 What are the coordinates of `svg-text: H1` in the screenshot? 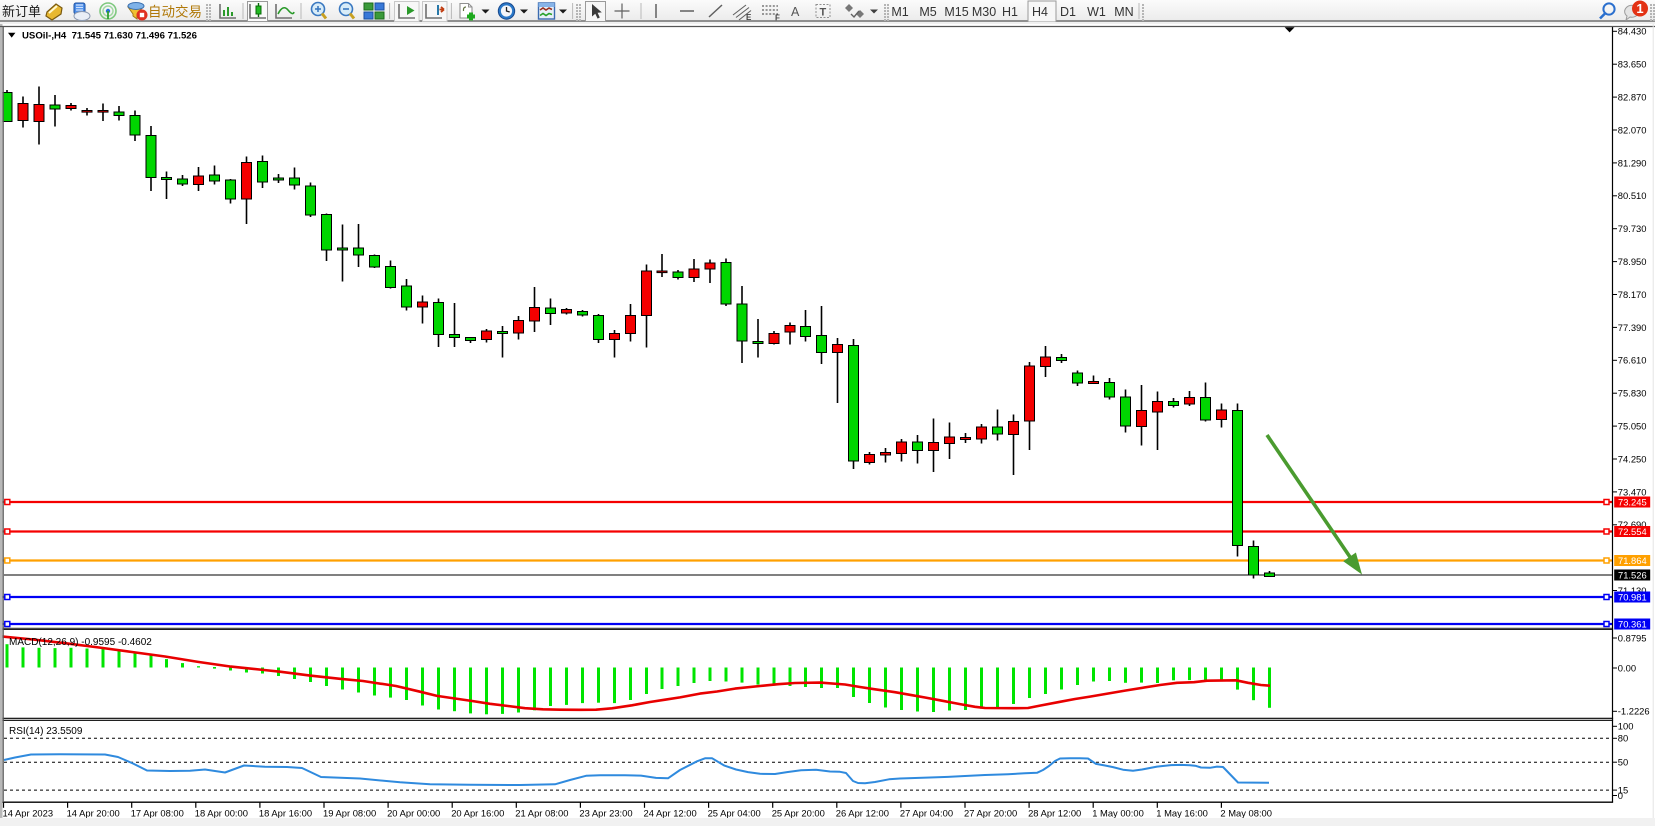 It's located at (1010, 12).